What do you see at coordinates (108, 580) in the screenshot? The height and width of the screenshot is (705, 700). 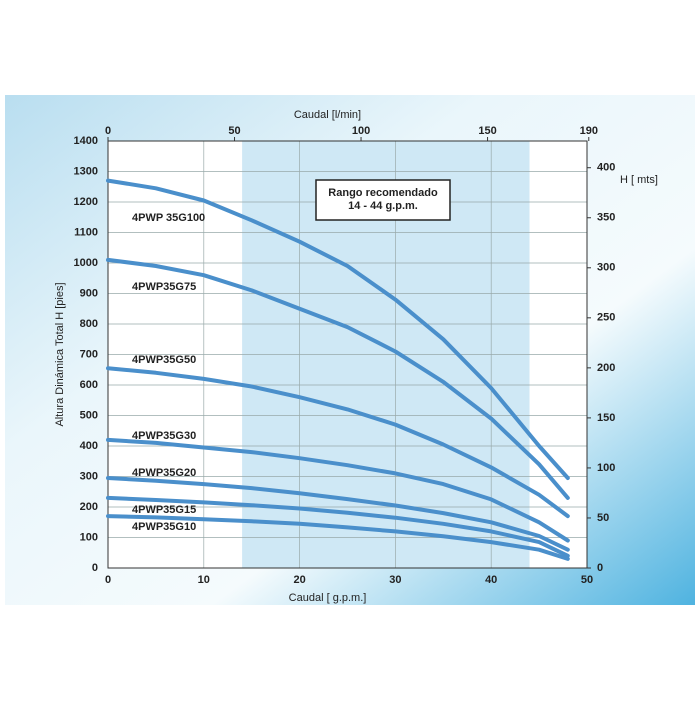 I see `x-tick-label: 0` at bounding box center [108, 580].